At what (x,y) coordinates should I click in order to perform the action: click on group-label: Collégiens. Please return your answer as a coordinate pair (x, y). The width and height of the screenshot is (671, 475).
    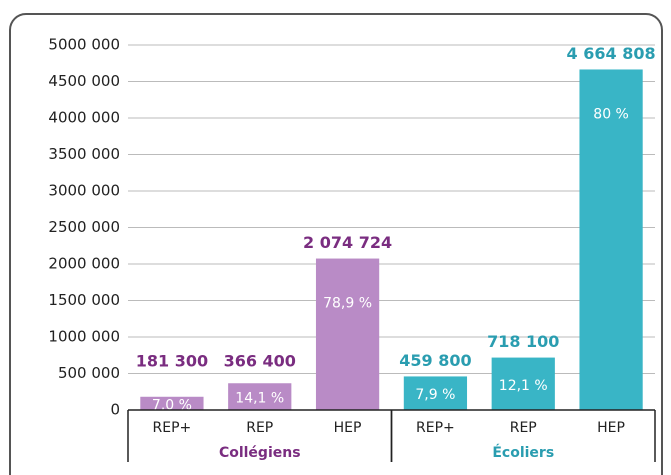
    Looking at the image, I should click on (260, 453).